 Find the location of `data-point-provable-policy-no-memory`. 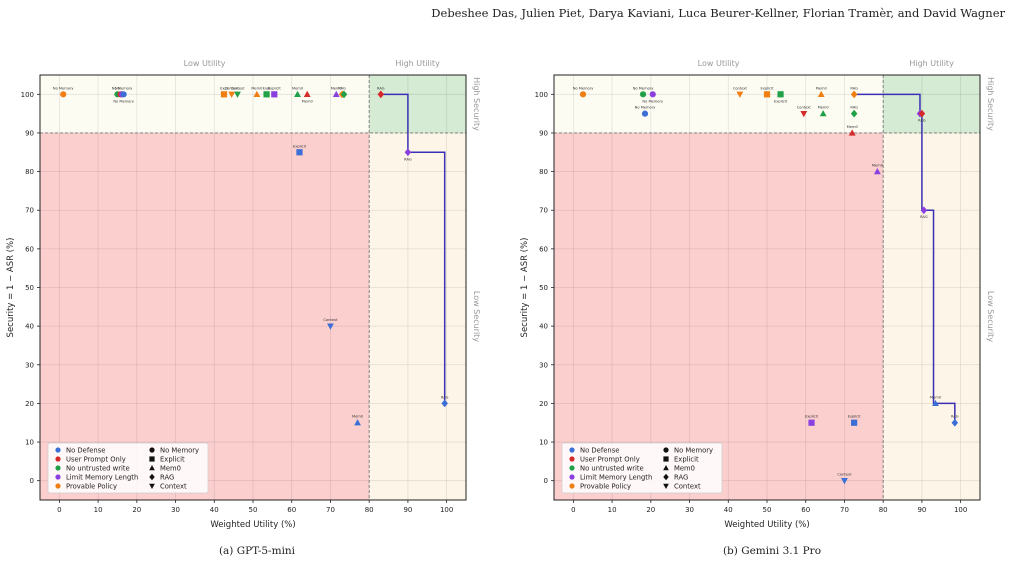

data-point-provable-policy-no-memory is located at coordinates (583, 94).